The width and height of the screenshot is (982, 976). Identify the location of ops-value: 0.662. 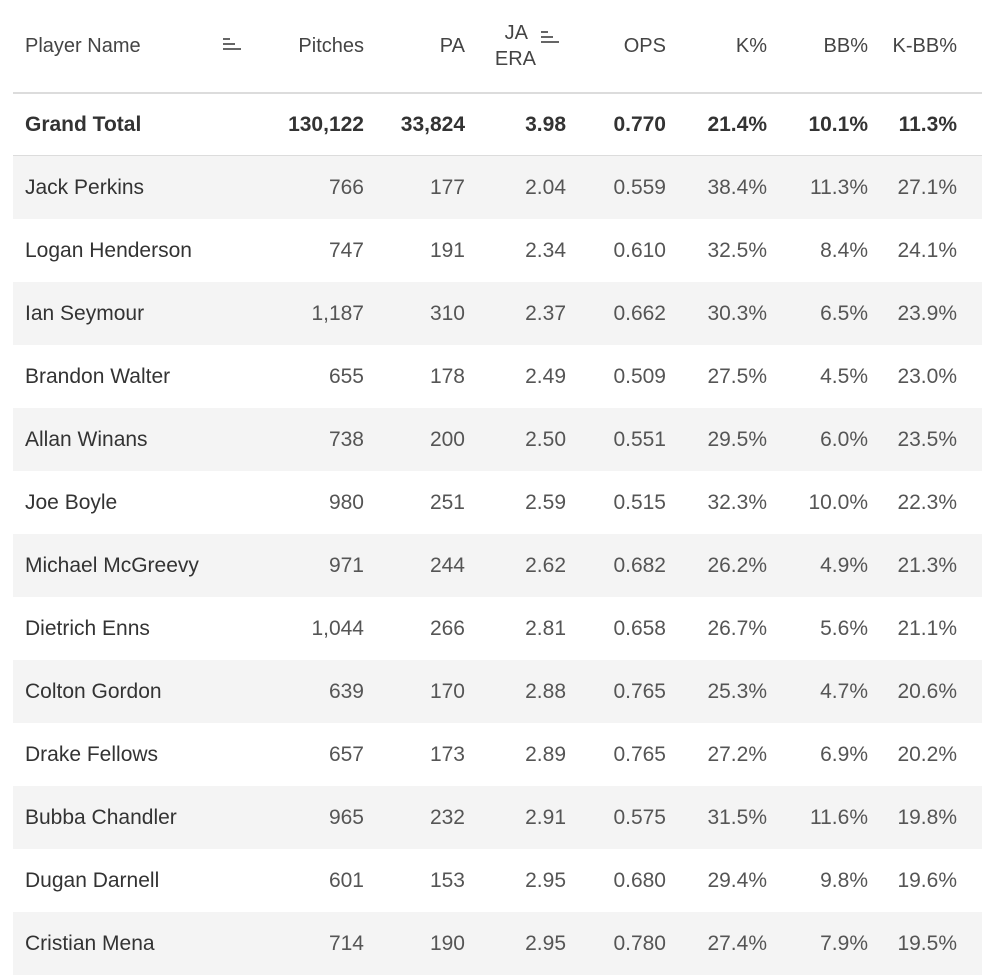
(639, 313).